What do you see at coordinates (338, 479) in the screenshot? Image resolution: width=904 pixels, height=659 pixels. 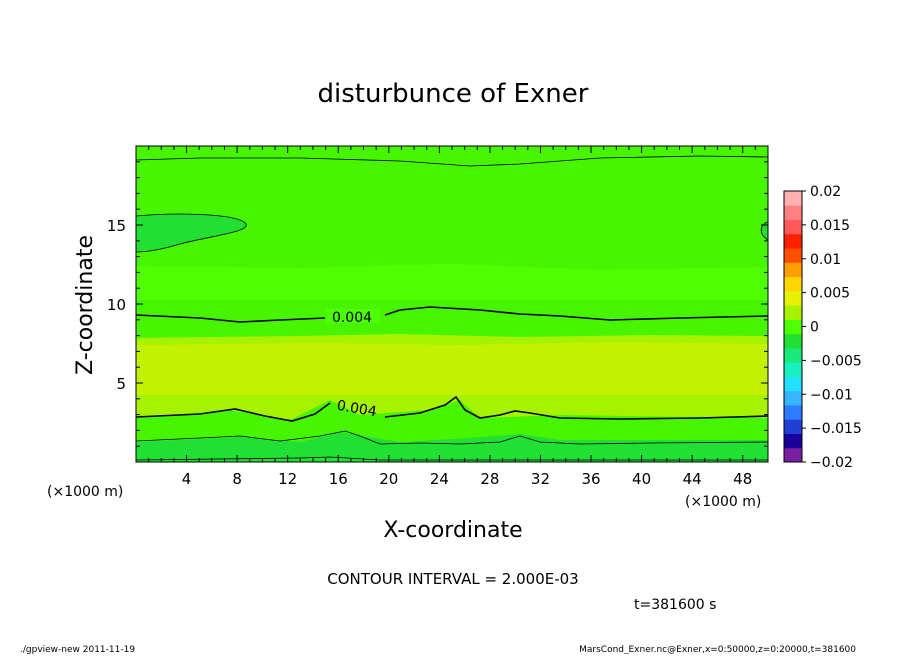 I see `x-tick-label: 16` at bounding box center [338, 479].